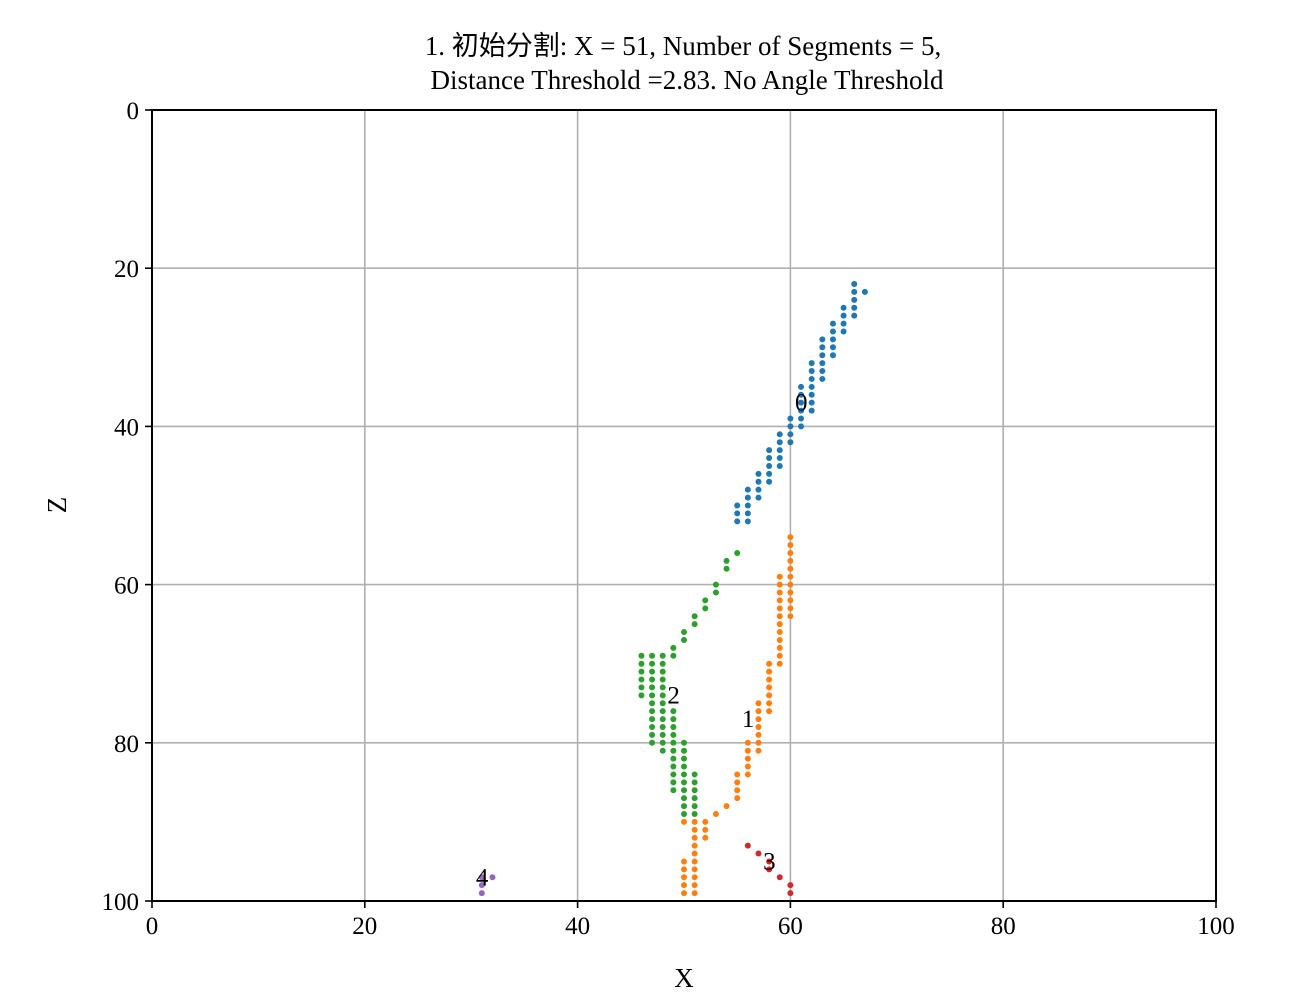  What do you see at coordinates (152, 926) in the screenshot?
I see `x-tick-label: 0` at bounding box center [152, 926].